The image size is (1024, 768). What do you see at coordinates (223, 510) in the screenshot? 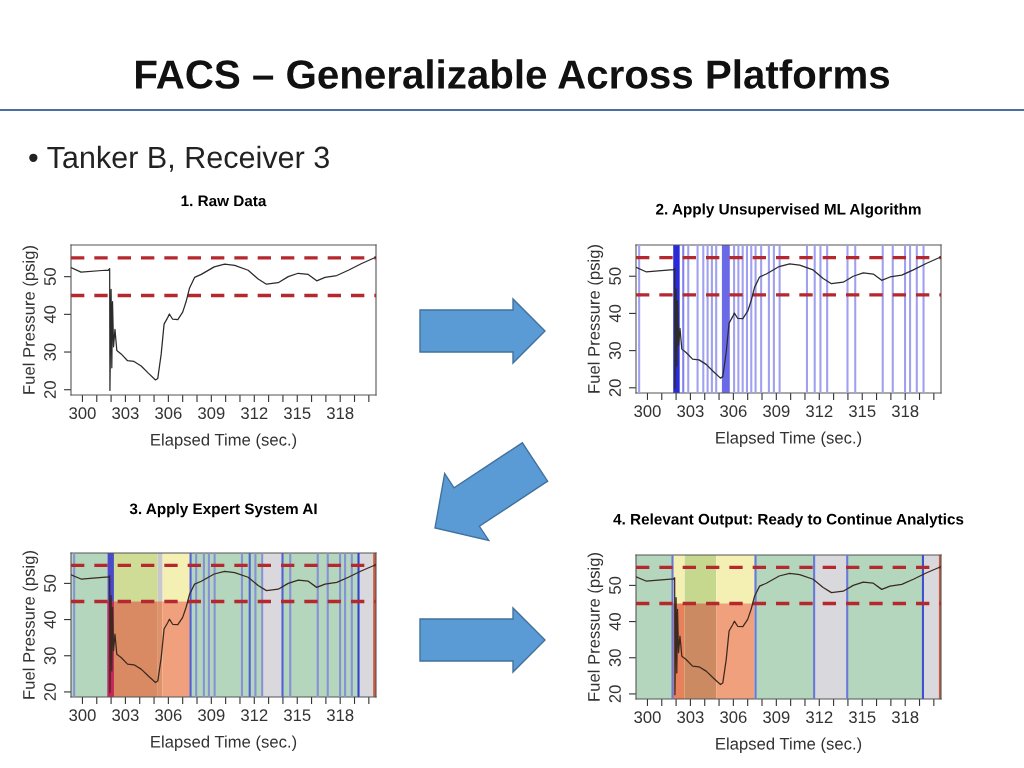
I see `chart-title: 3. Apply Expert System AI` at bounding box center [223, 510].